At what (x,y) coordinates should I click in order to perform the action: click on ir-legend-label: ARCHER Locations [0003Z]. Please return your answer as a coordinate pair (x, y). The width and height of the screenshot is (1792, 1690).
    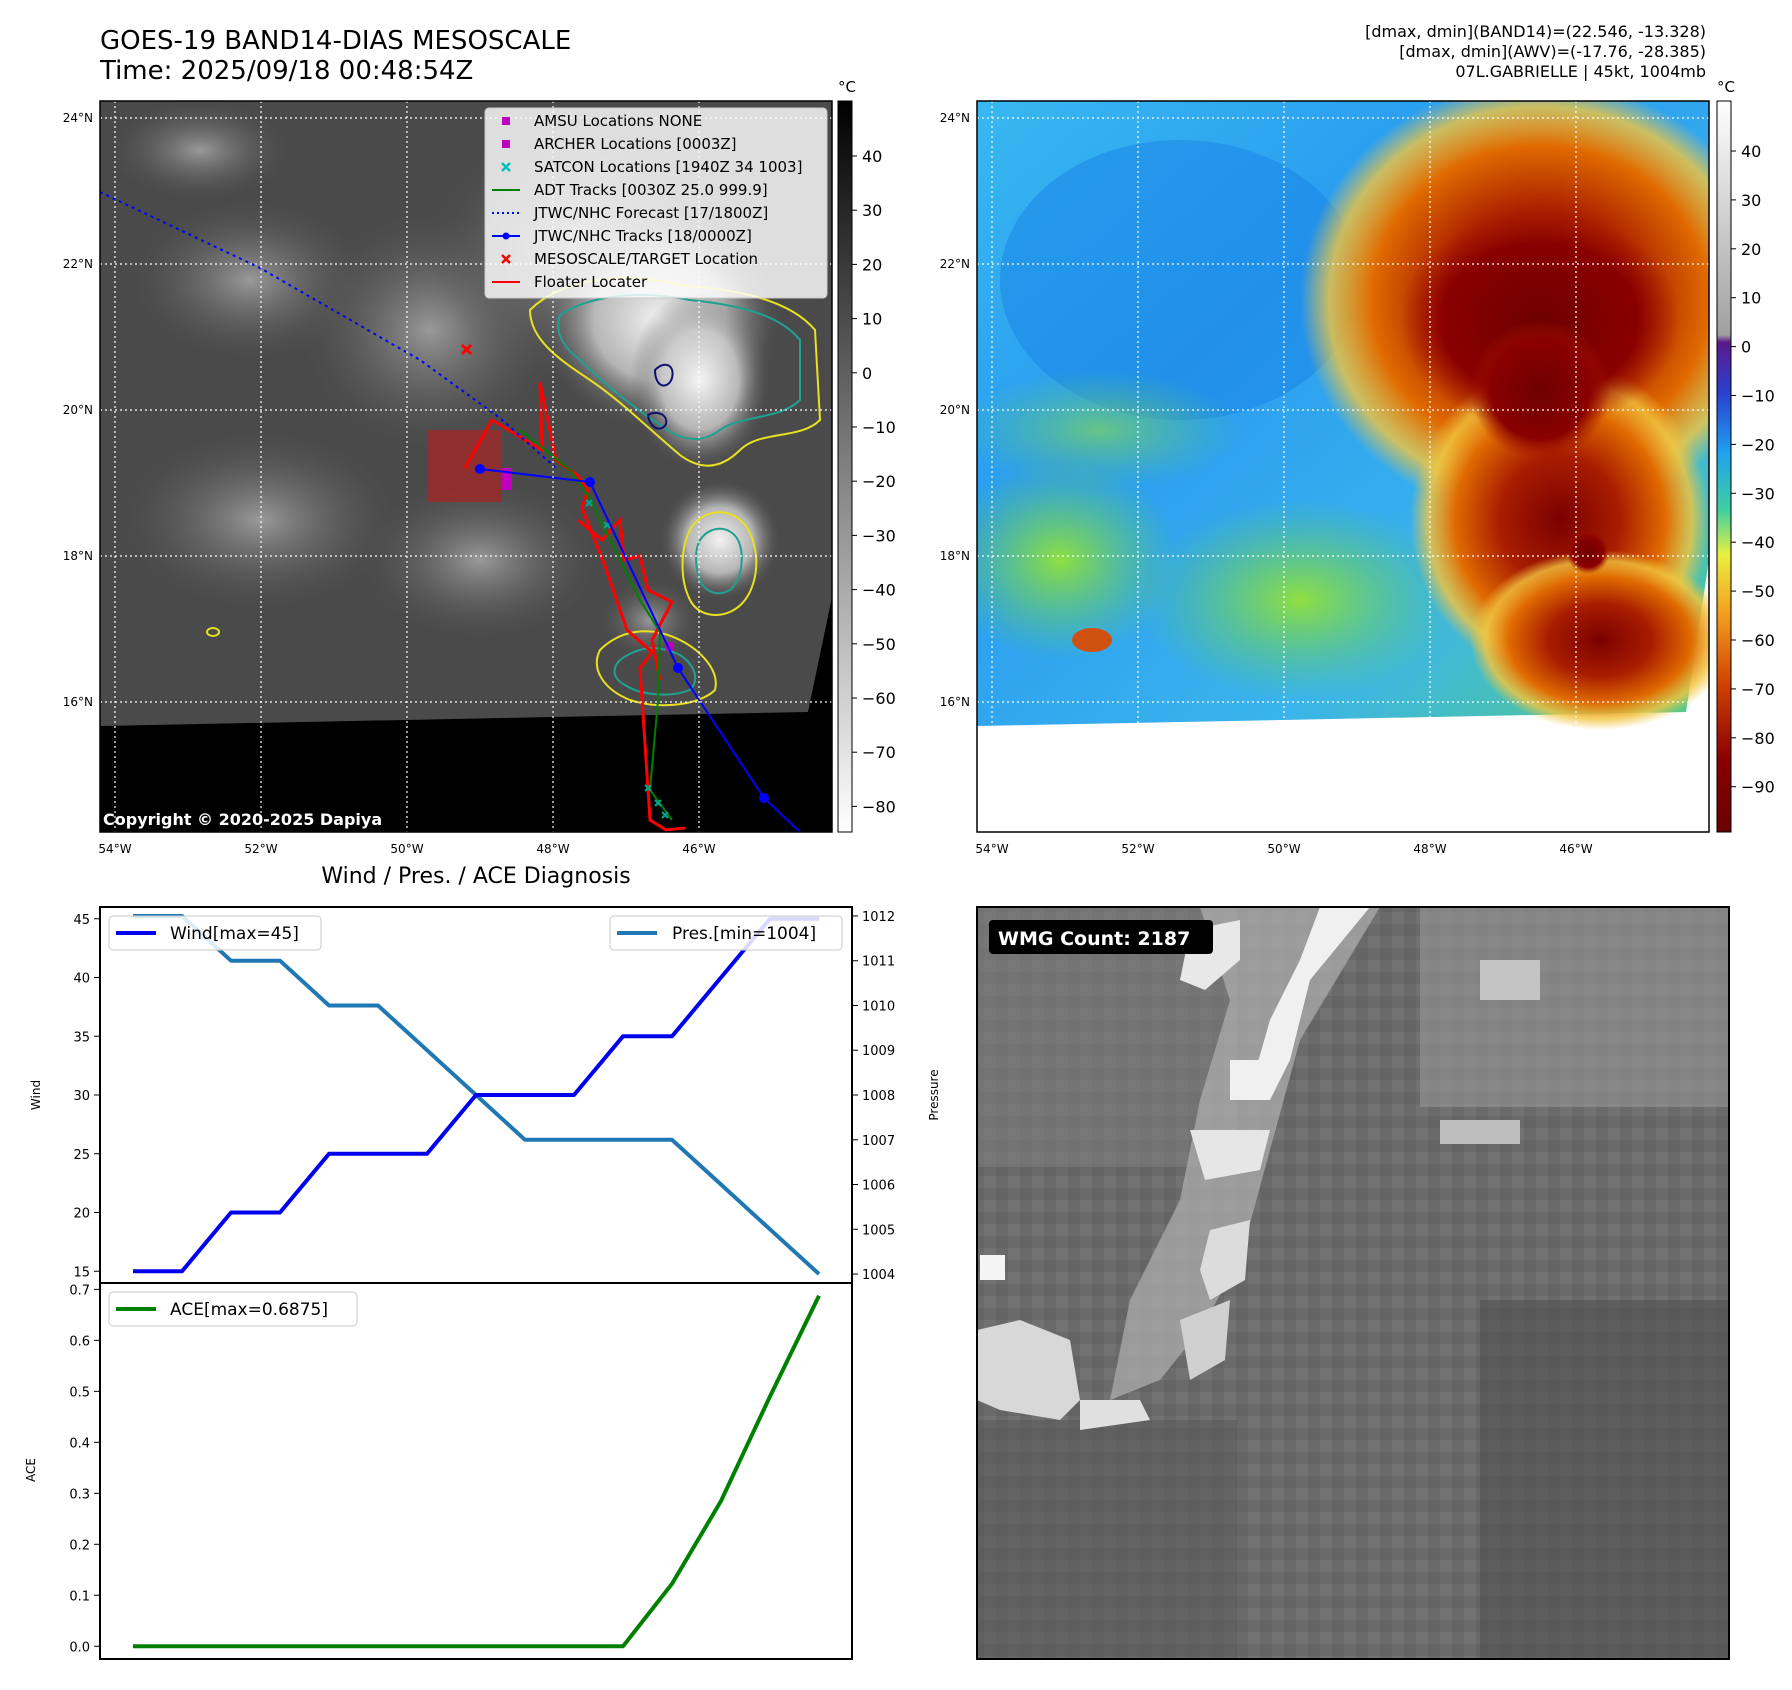
    Looking at the image, I should click on (635, 144).